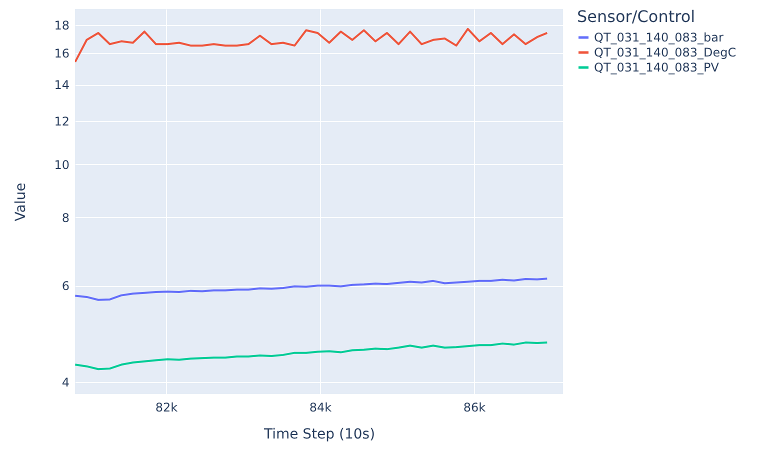 The image size is (779, 450). What do you see at coordinates (474, 407) in the screenshot?
I see `x-tick-label: 86k` at bounding box center [474, 407].